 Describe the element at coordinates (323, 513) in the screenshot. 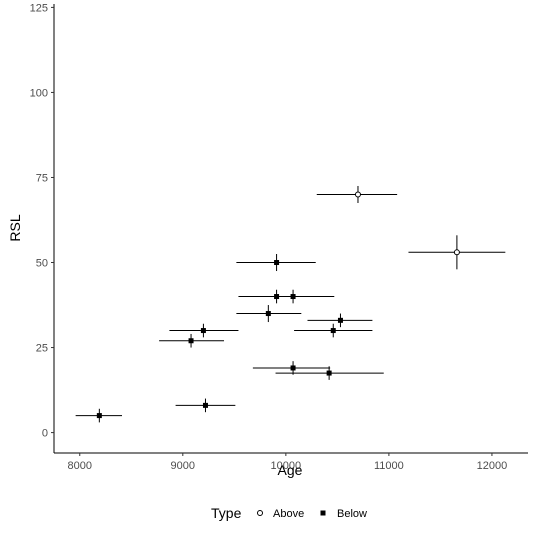

I see `legend-below-marker` at that location.